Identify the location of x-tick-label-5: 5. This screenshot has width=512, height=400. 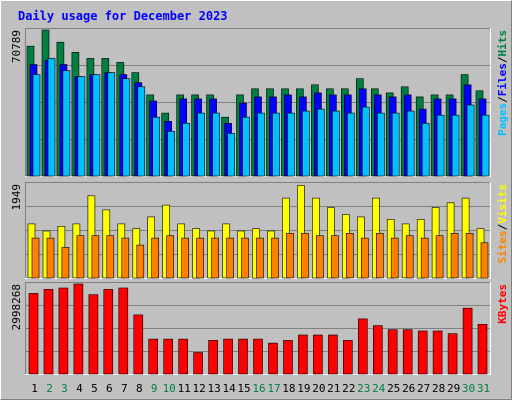
(94, 388).